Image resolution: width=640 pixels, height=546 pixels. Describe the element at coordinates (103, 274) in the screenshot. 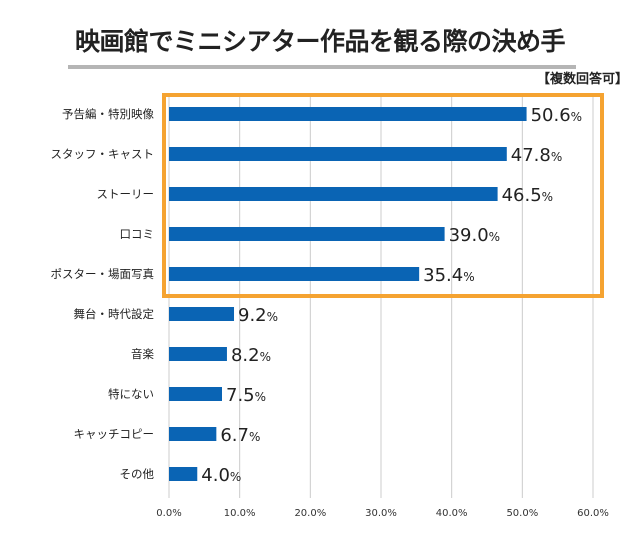

I see `category-label: ポスター・場面写真` at that location.